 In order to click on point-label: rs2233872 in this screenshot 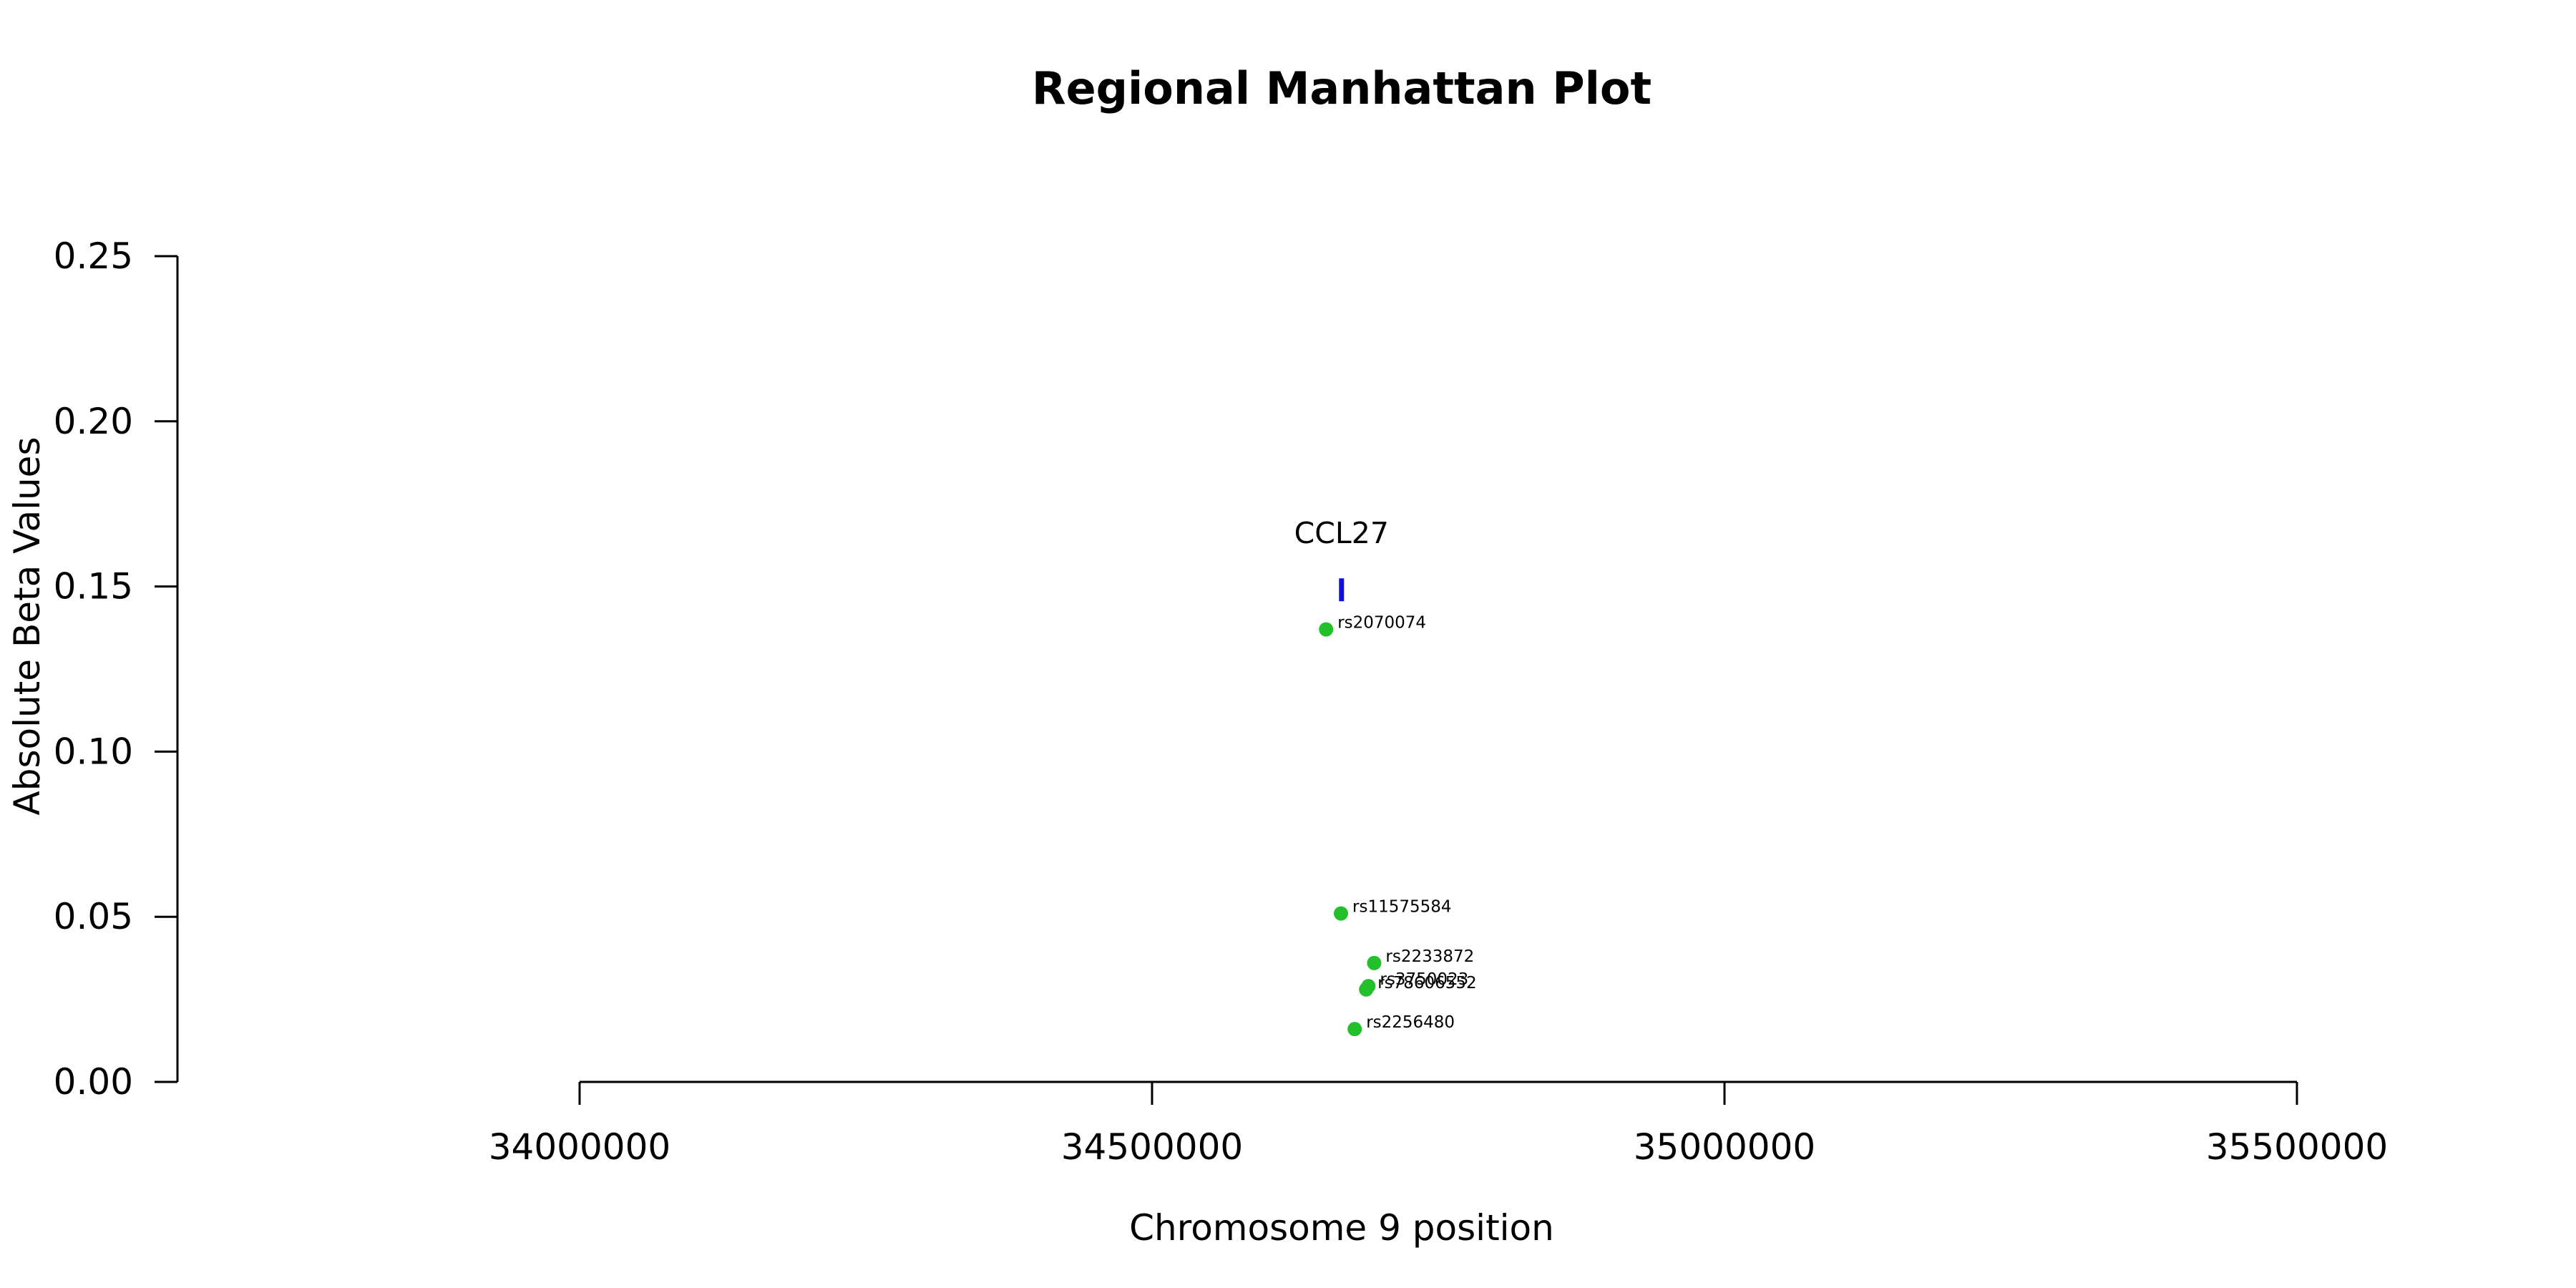, I will do `click(1429, 956)`.